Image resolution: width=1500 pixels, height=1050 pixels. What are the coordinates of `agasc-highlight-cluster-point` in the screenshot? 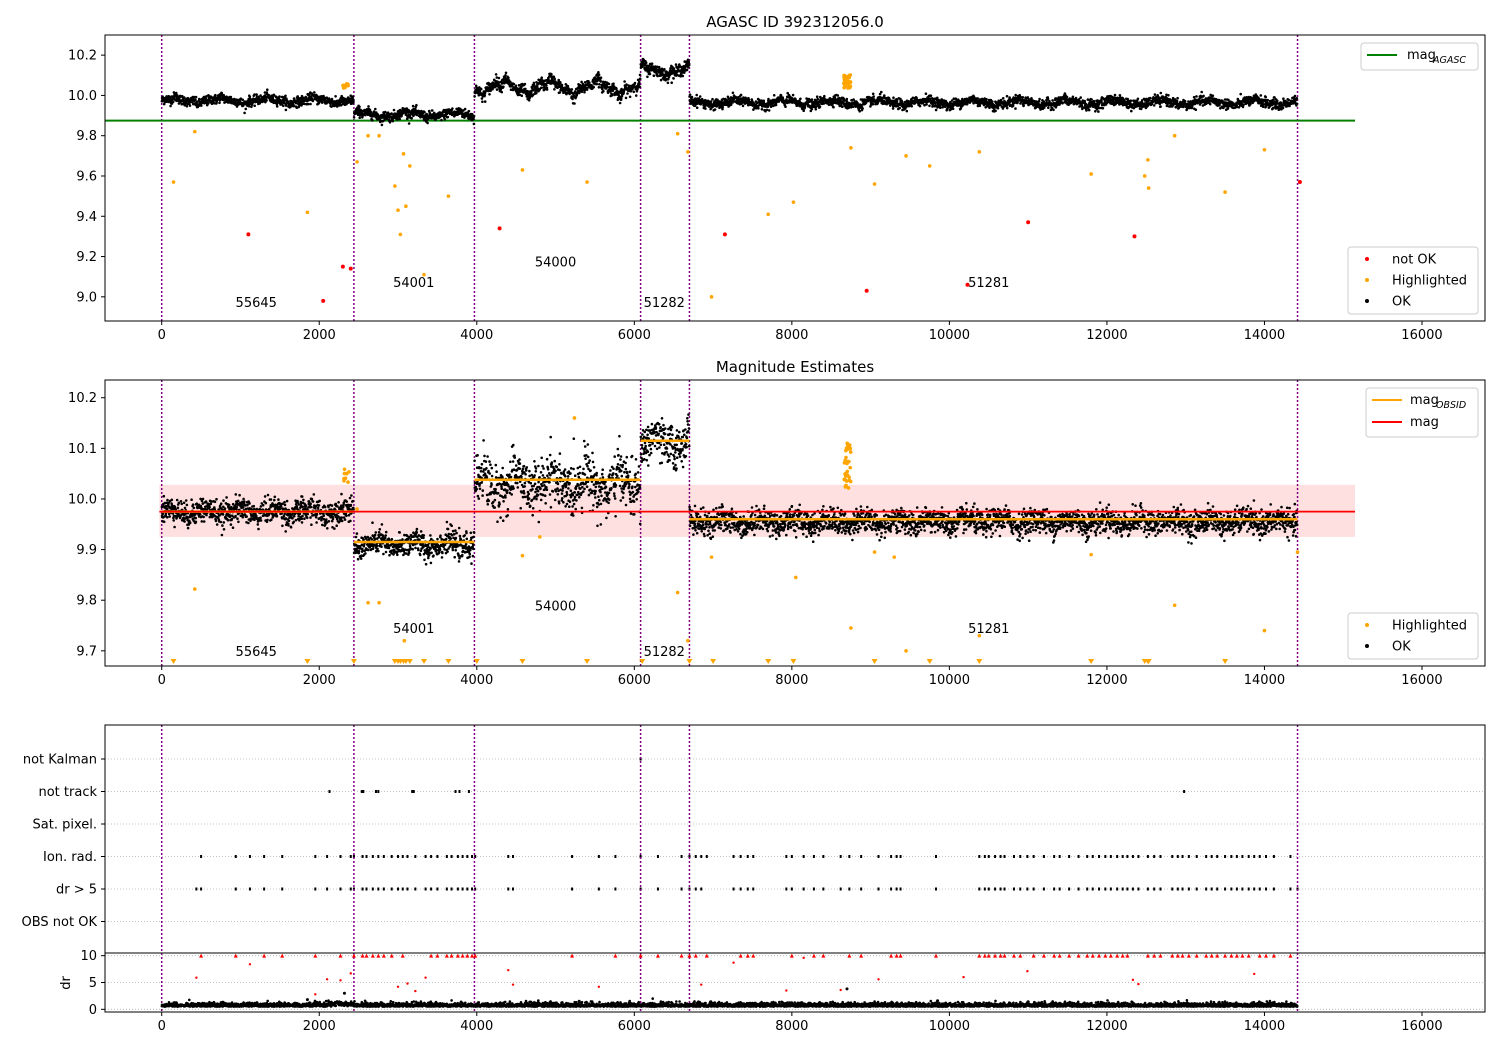 It's located at (847, 80).